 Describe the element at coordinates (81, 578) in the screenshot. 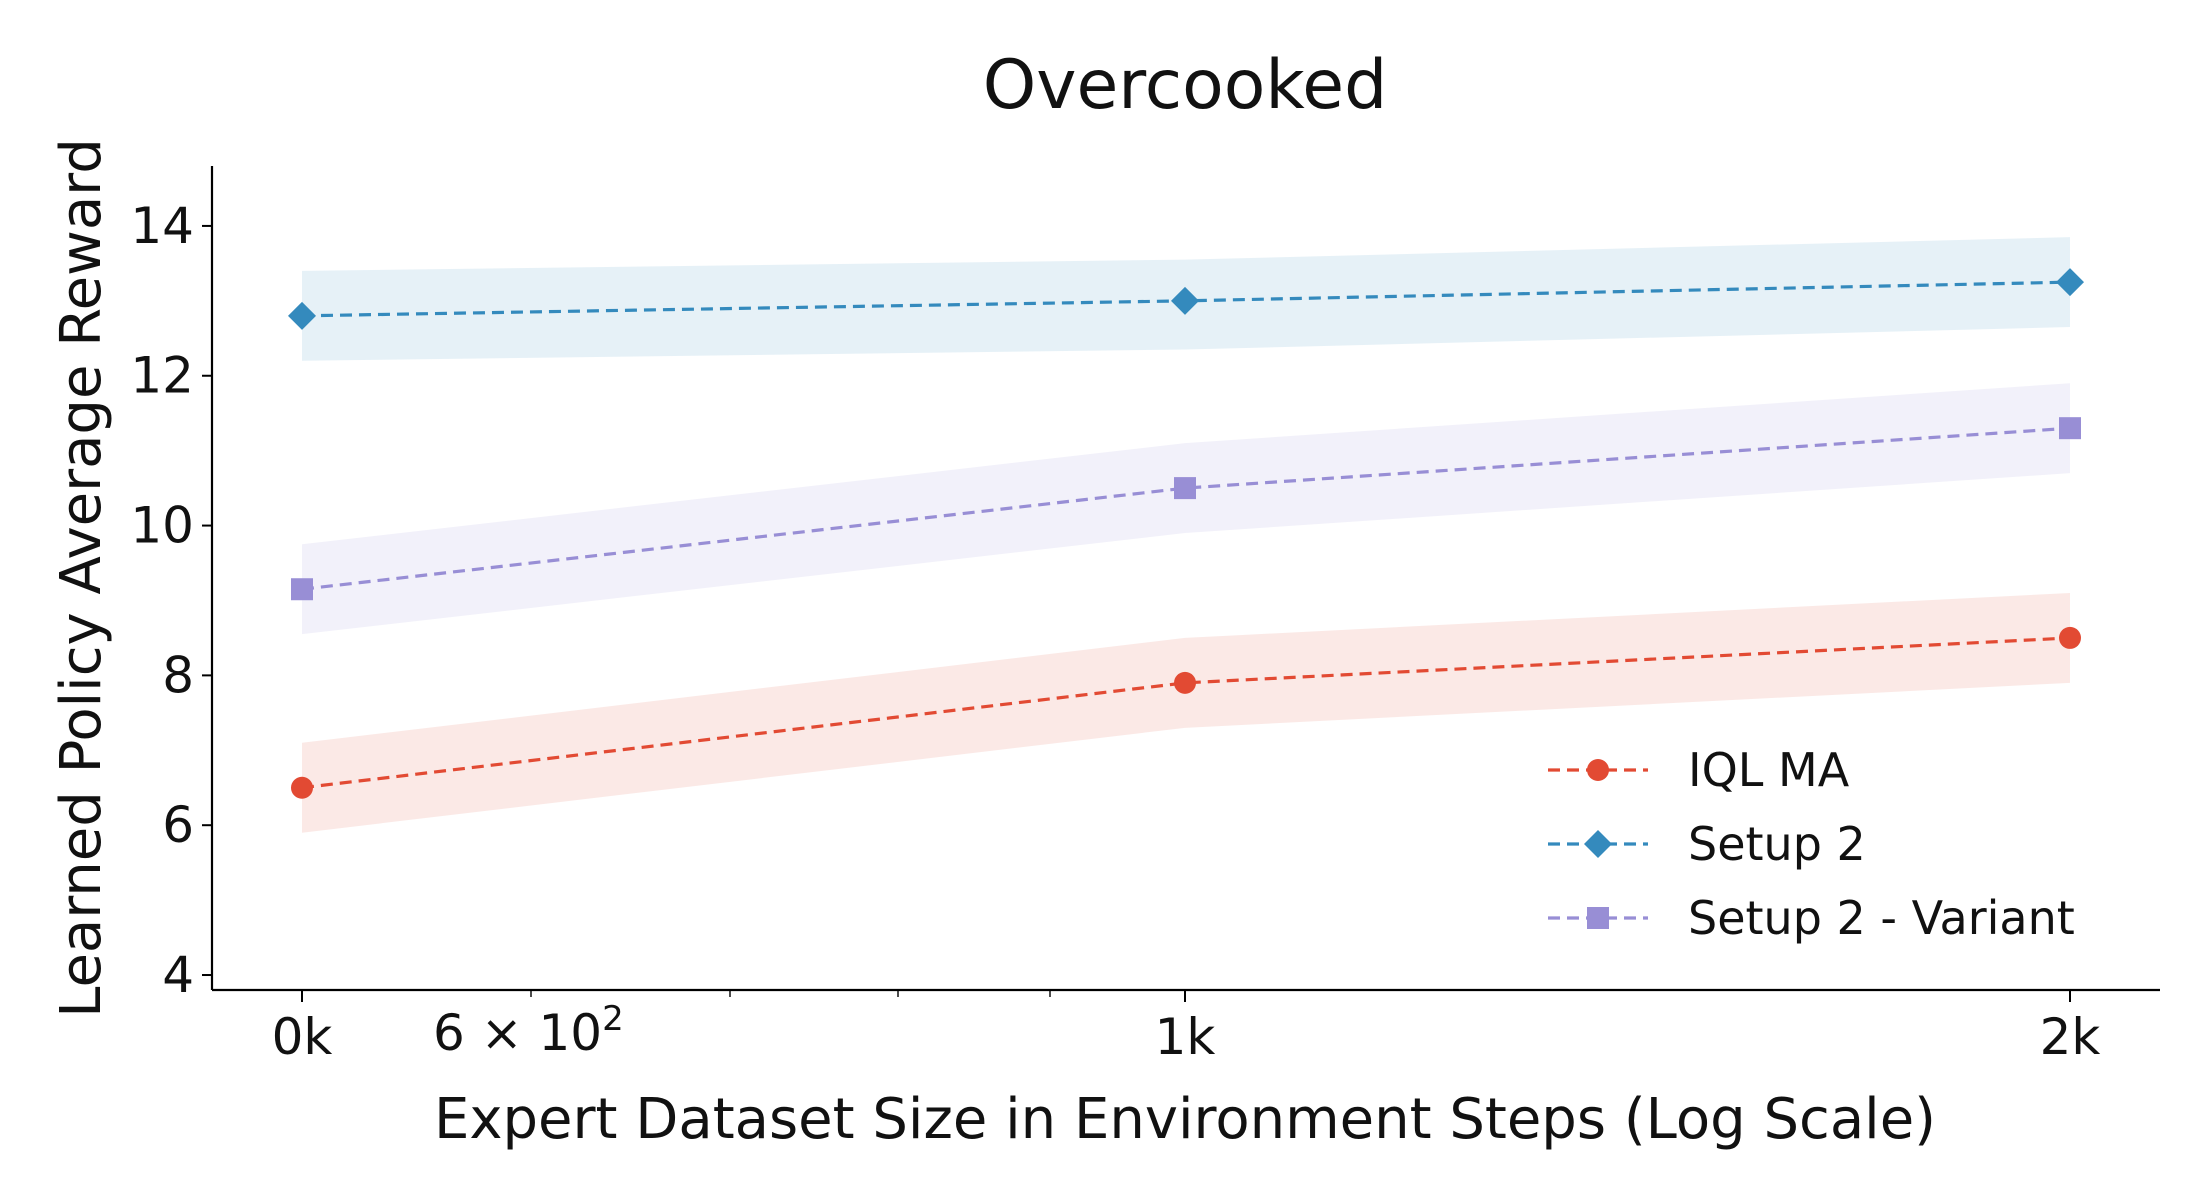

I see `y-axis-title: Learned Policy Average Reward` at that location.